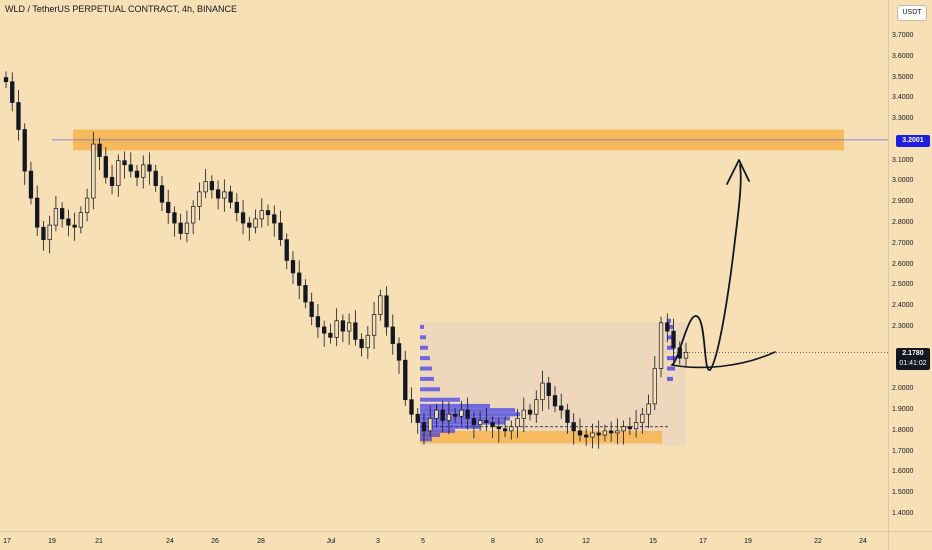 This screenshot has width=932, height=550. I want to click on price-tick-label: 1.4000, so click(903, 513).